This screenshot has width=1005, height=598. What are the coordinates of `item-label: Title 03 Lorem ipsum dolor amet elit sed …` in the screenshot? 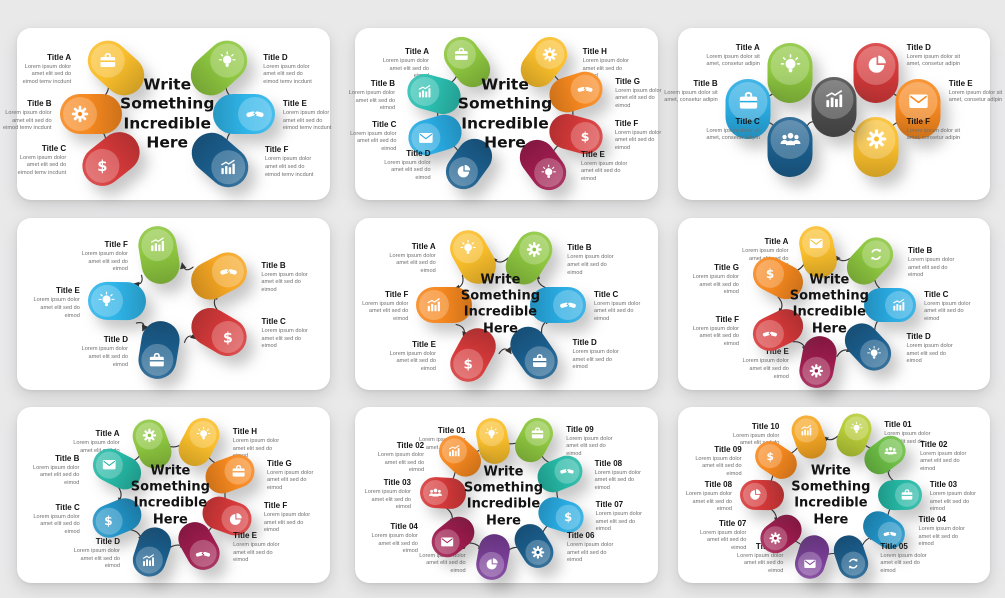 It's located at (957, 497).